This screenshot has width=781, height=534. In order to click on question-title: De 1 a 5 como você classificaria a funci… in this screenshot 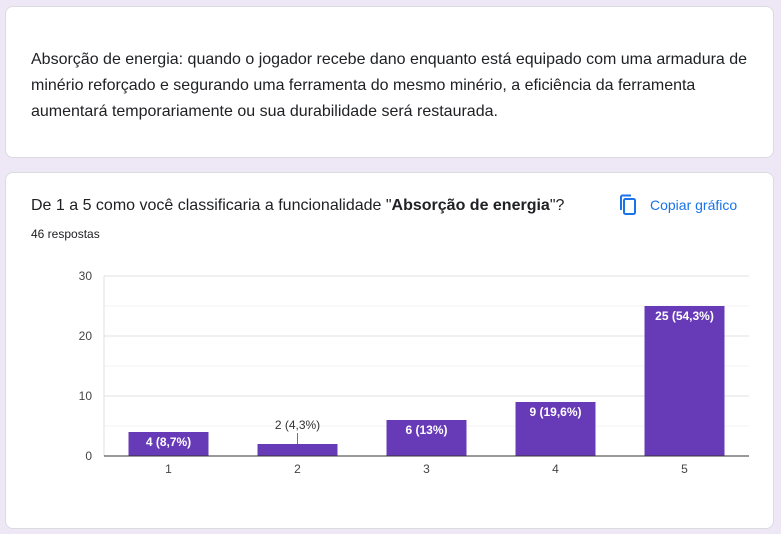, I will do `click(297, 206)`.